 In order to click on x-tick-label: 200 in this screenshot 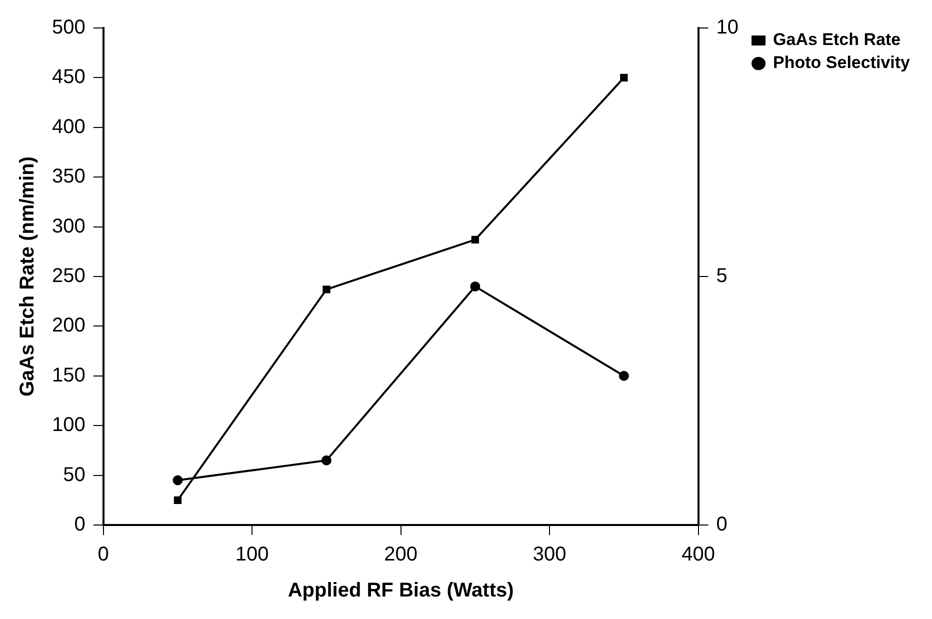, I will do `click(401, 555)`.